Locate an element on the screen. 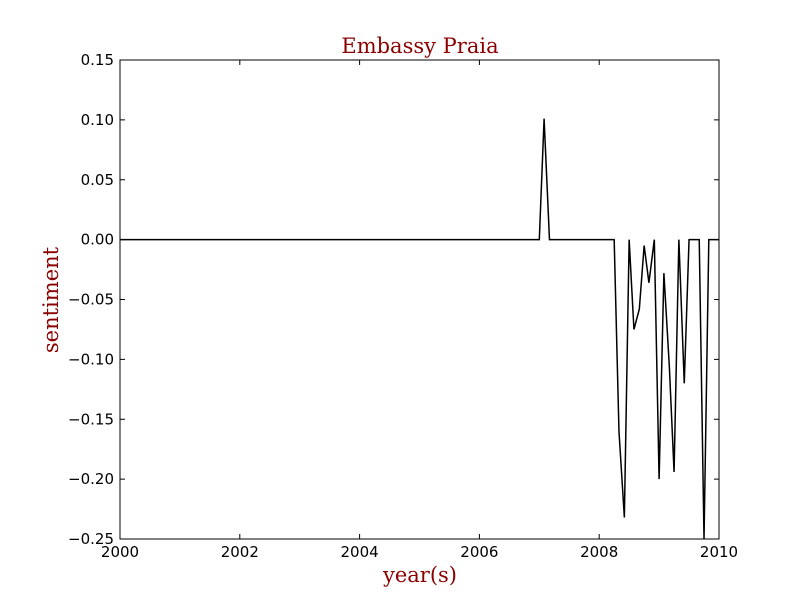 Image resolution: width=800 pixels, height=600 pixels. y-axis-label: sentiment is located at coordinates (51, 299).